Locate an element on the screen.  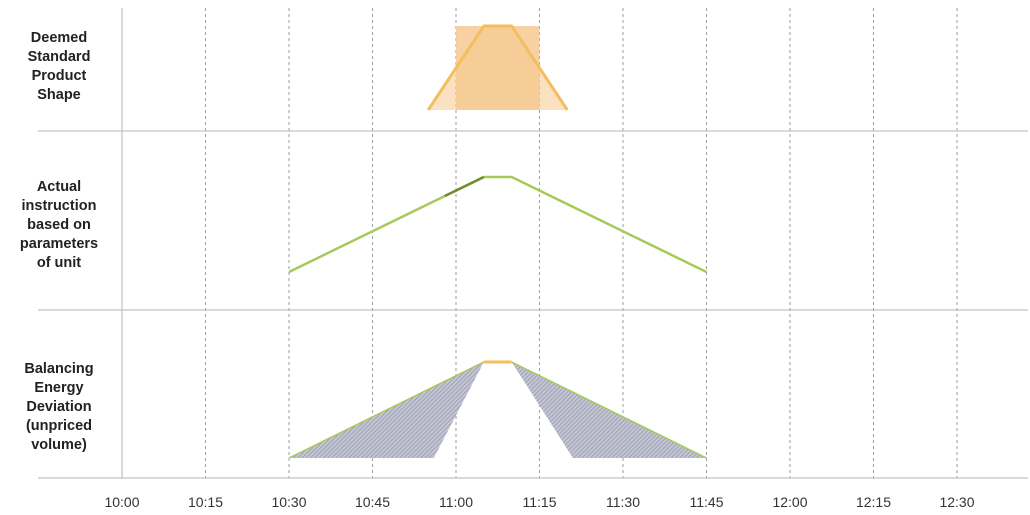
tick-label: 10:30 is located at coordinates (288, 502).